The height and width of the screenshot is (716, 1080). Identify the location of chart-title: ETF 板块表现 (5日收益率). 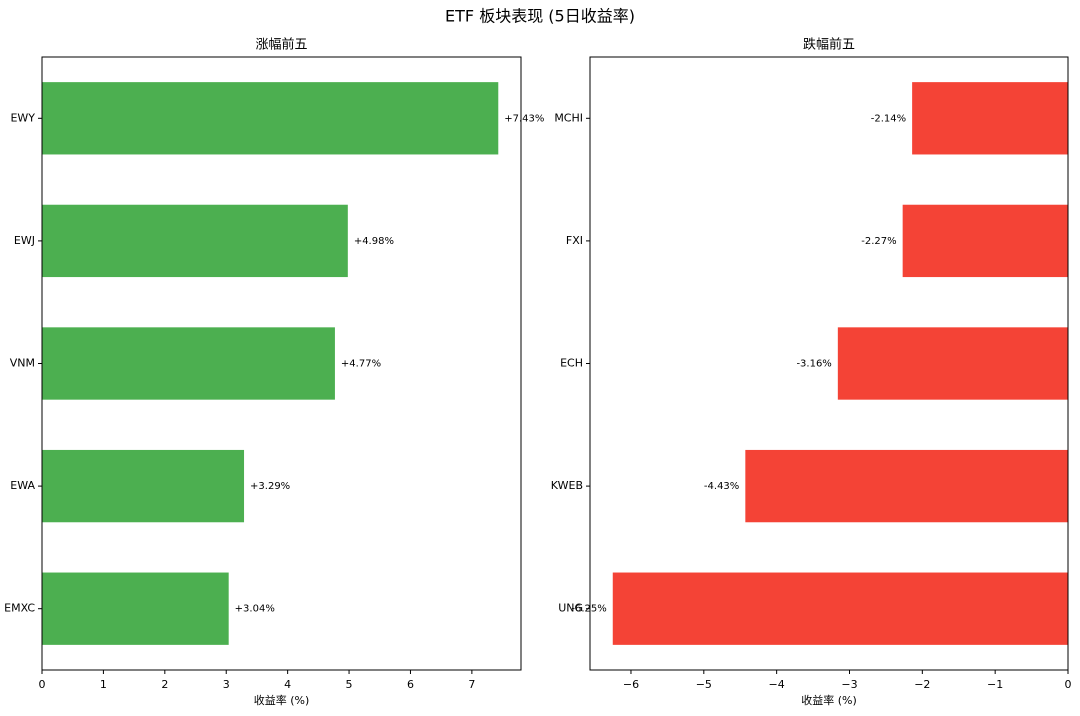
(540, 16).